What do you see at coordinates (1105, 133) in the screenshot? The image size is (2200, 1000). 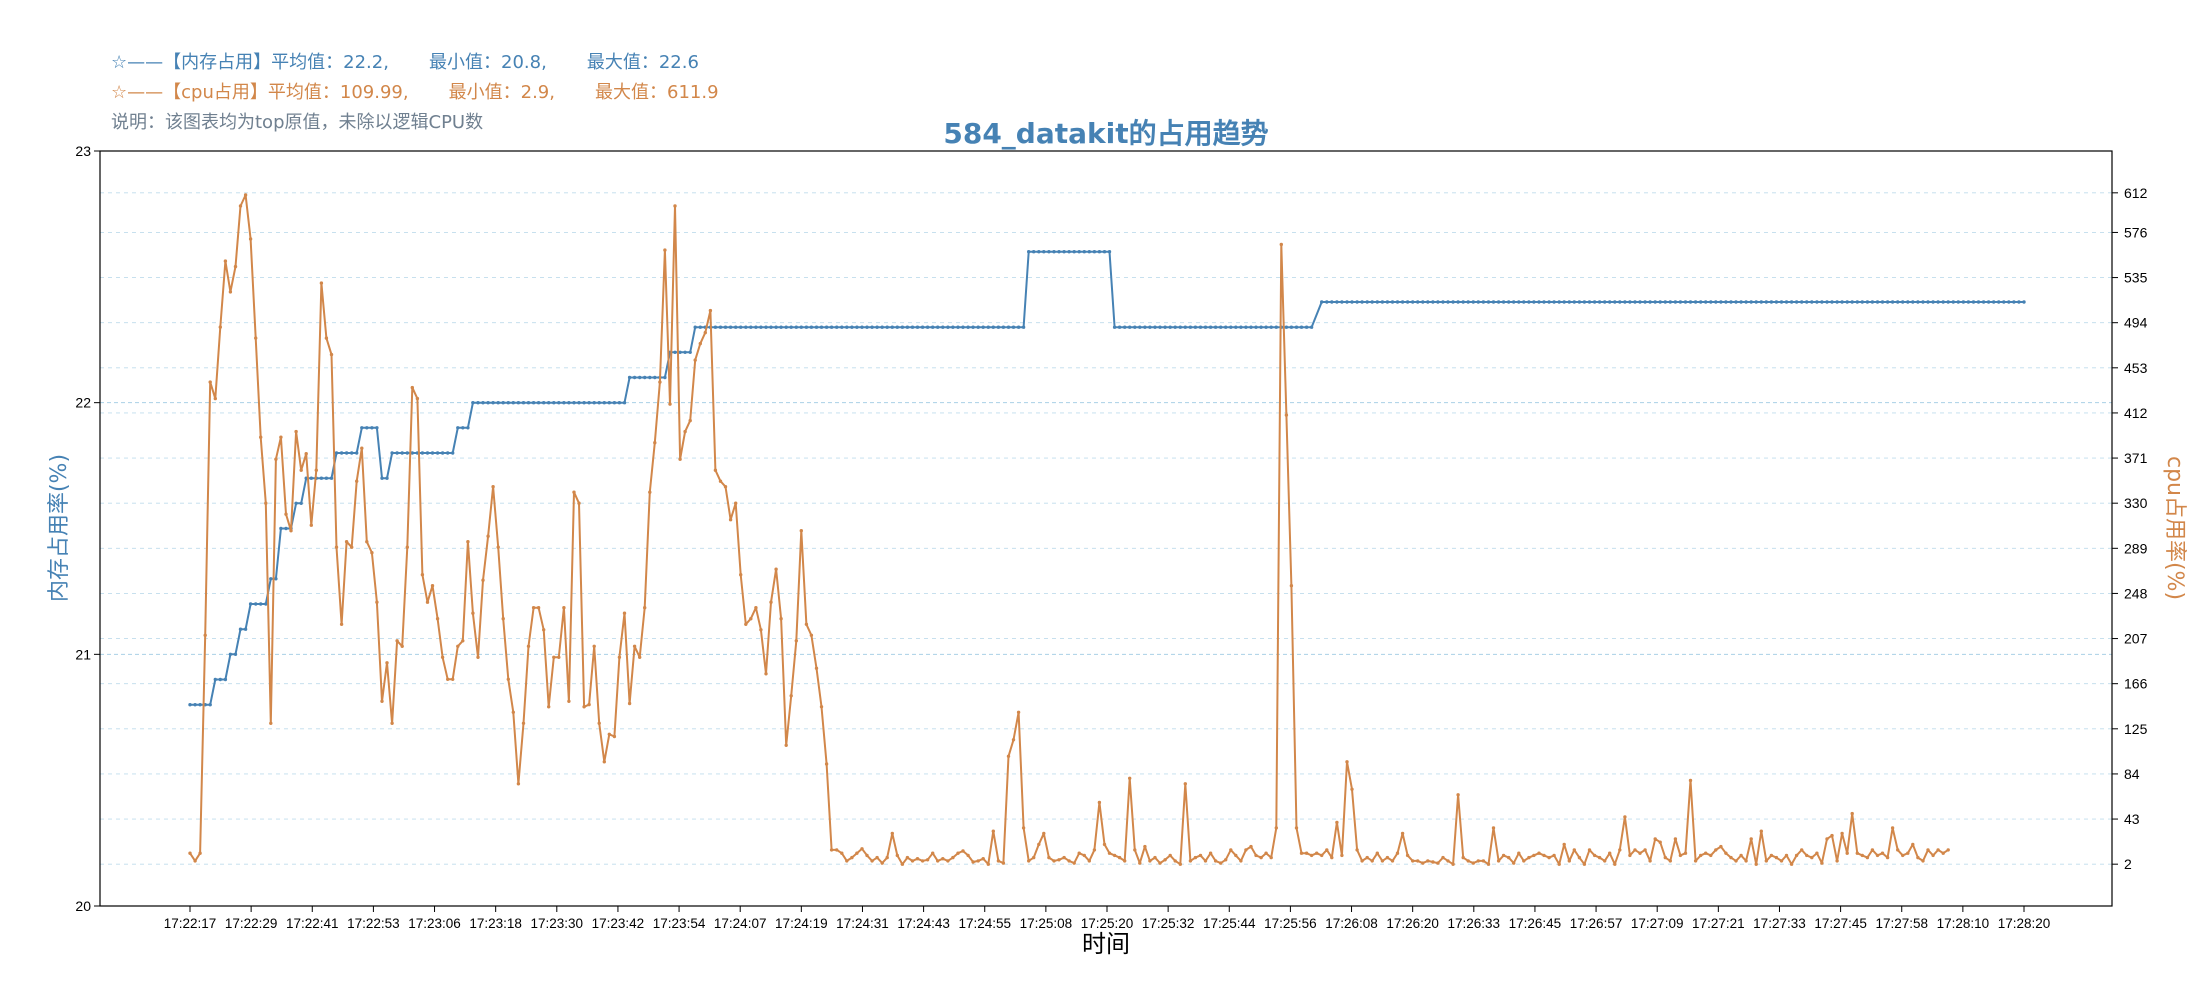 I see `chart-title: 584_datakit的占用趋势` at bounding box center [1105, 133].